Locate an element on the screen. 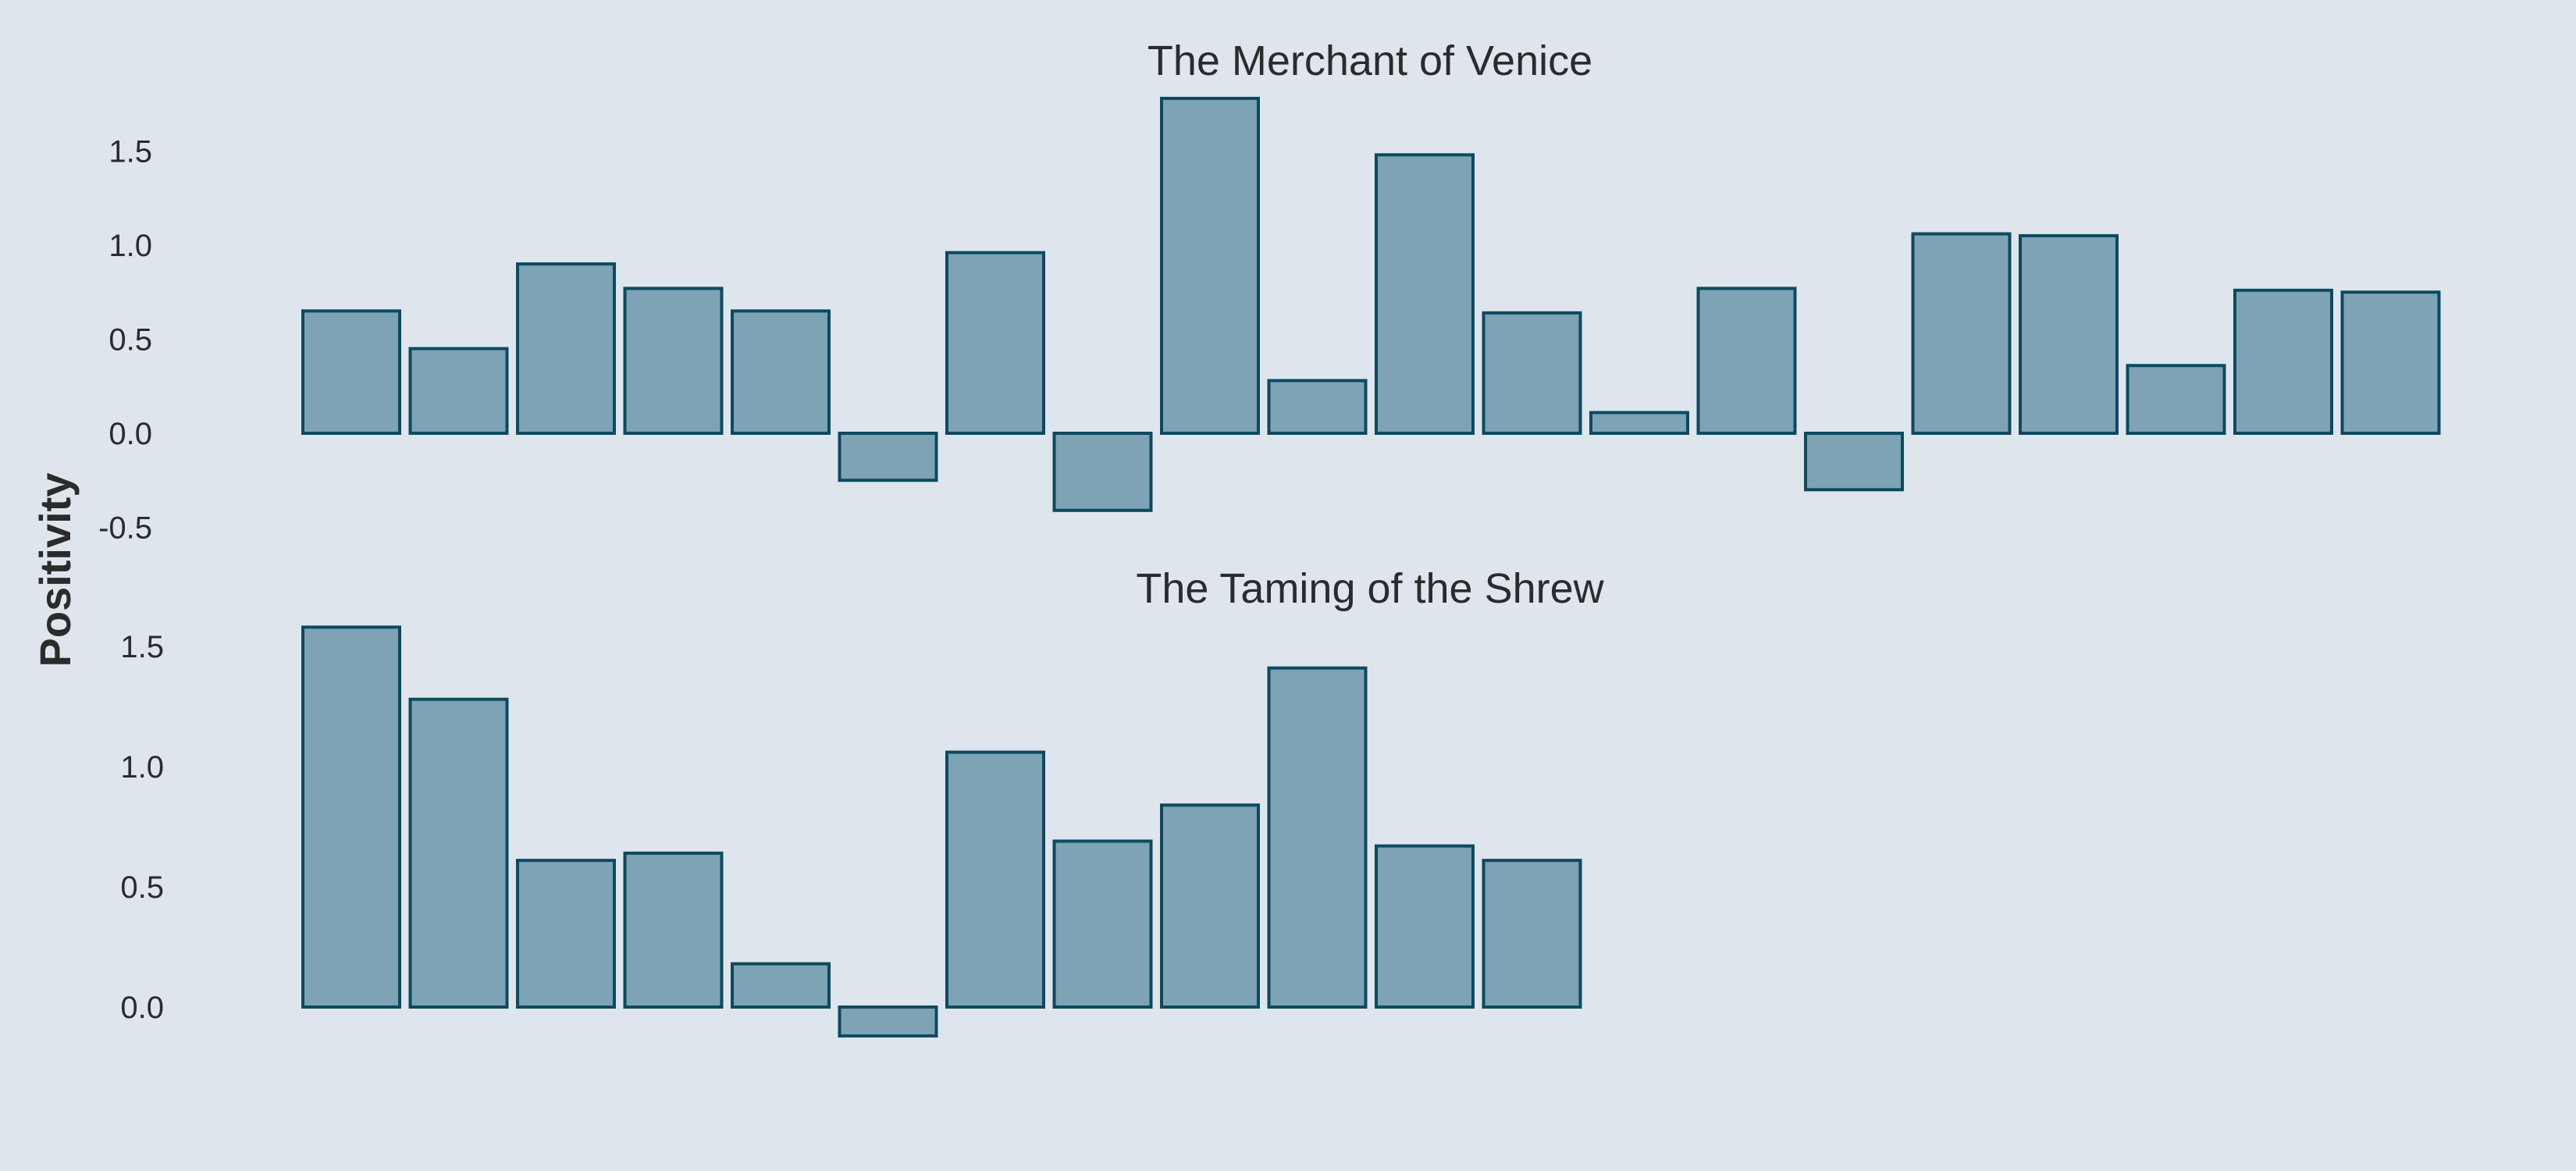 This screenshot has height=1171, width=2576. y-axis-label: Positivity is located at coordinates (55, 570).